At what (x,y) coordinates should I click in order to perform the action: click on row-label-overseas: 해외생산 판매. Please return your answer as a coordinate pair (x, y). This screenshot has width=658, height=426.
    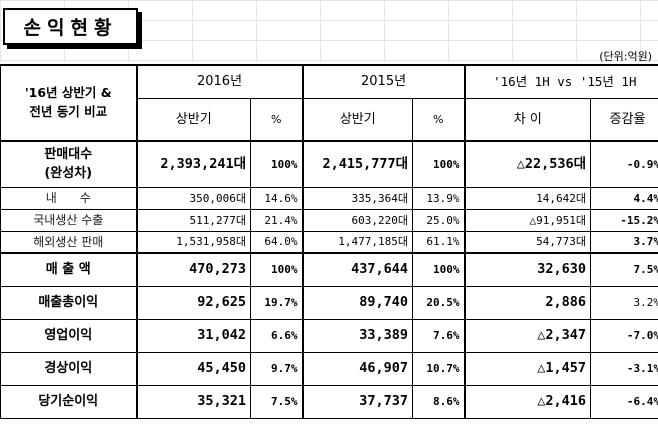
    Looking at the image, I should click on (69, 242).